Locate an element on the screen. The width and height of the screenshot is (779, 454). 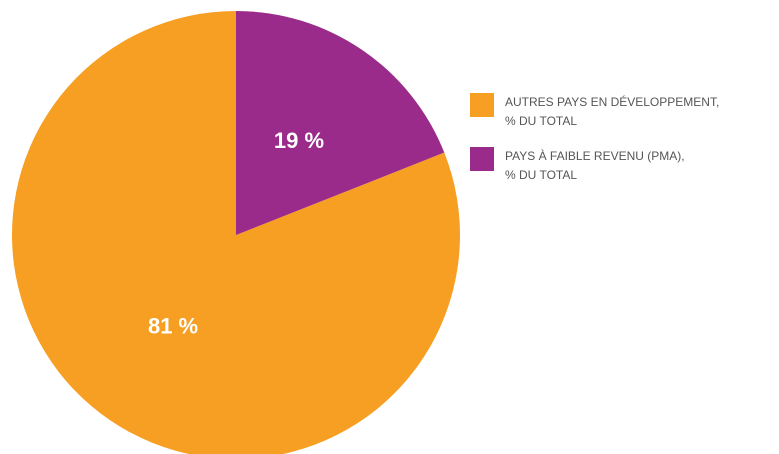
legend-item: PAYS À FAIBLE REVENU (PMA), % DU TOTAL is located at coordinates (594, 166).